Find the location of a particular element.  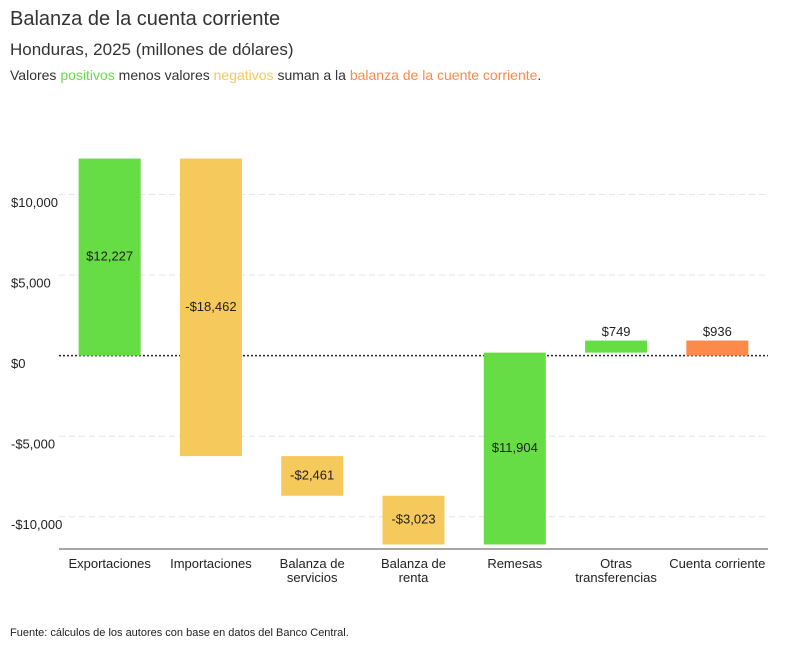

y-tick-label: $5,000 is located at coordinates (31, 282).